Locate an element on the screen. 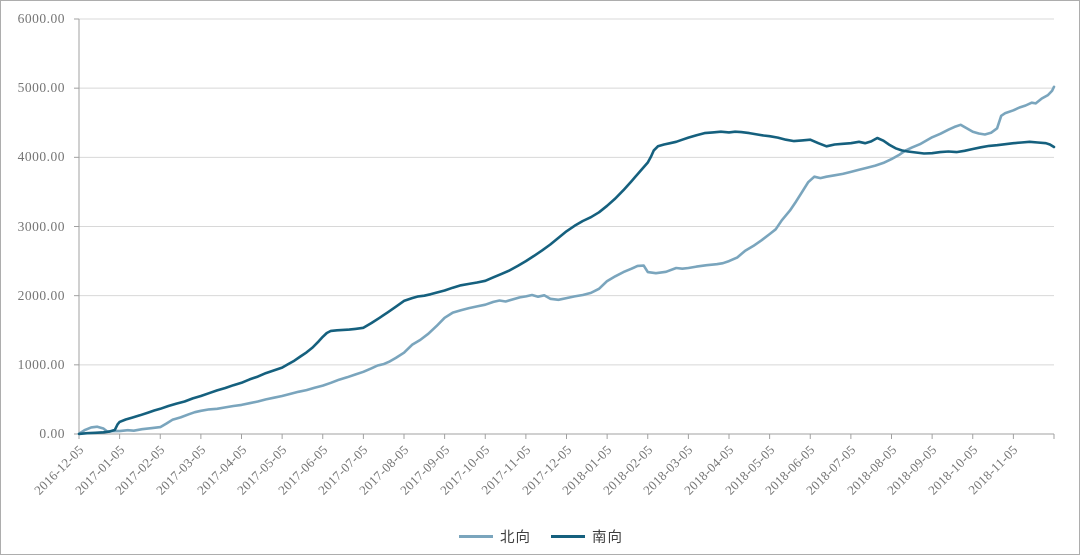 The image size is (1080, 555). south-line-swatch is located at coordinates (568, 536).